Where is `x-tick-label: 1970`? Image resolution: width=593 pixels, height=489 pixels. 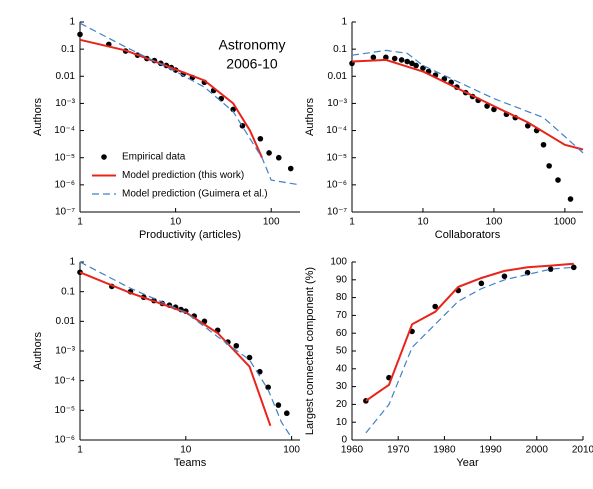
x-tick-label: 1970 is located at coordinates (398, 450).